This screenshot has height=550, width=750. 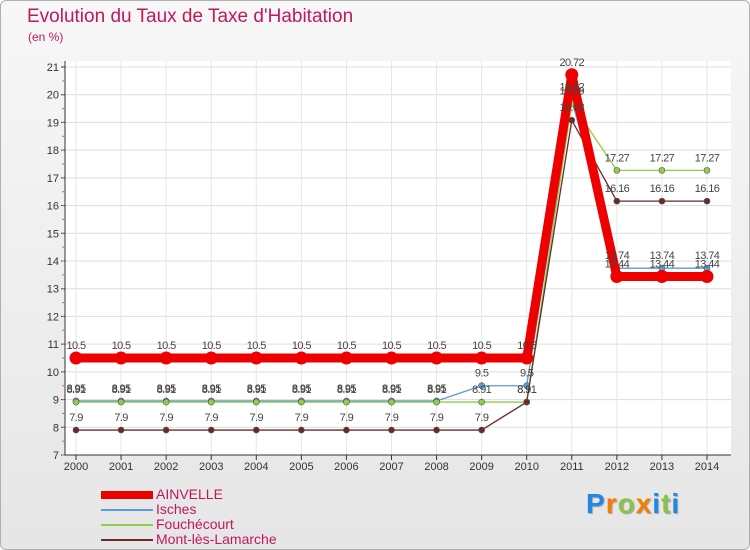 I want to click on x-tick-label: 2006, so click(x=346, y=467).